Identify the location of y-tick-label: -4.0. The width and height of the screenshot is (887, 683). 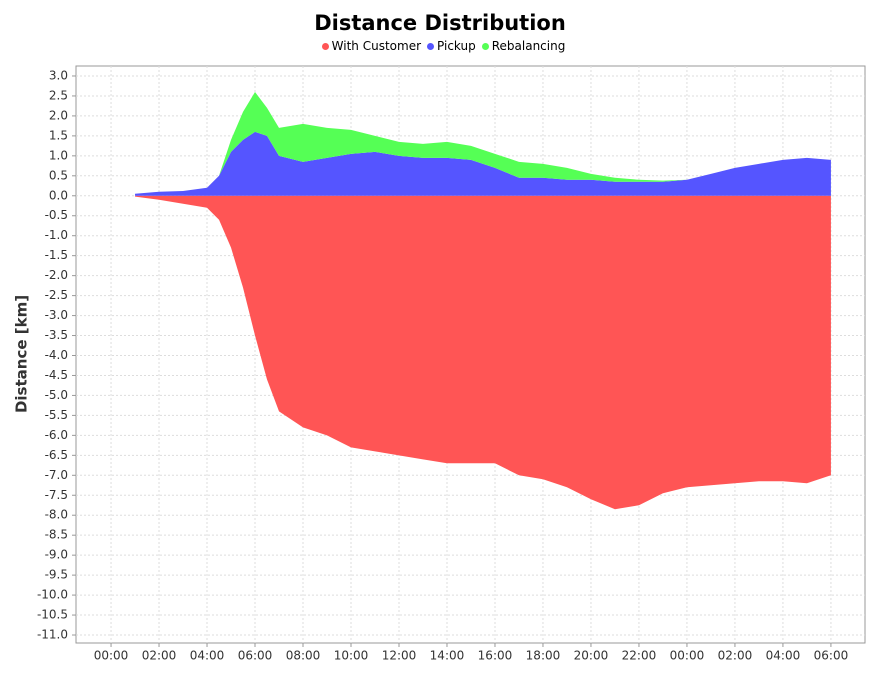
(56, 355).